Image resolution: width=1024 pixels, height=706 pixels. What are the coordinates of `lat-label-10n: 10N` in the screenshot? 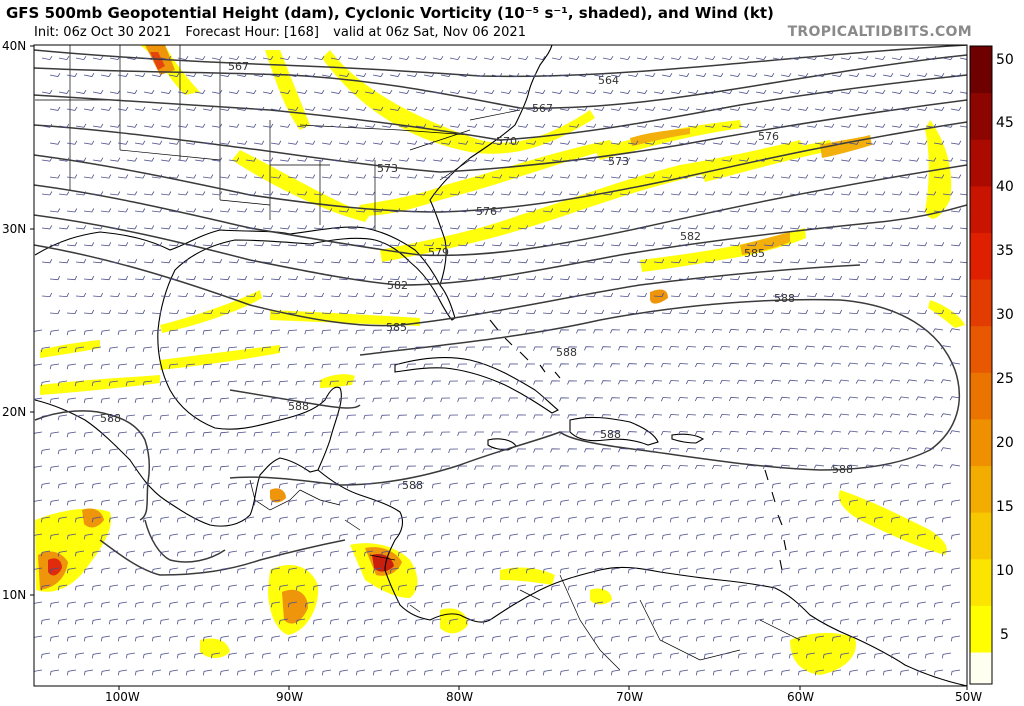 It's located at (14, 595).